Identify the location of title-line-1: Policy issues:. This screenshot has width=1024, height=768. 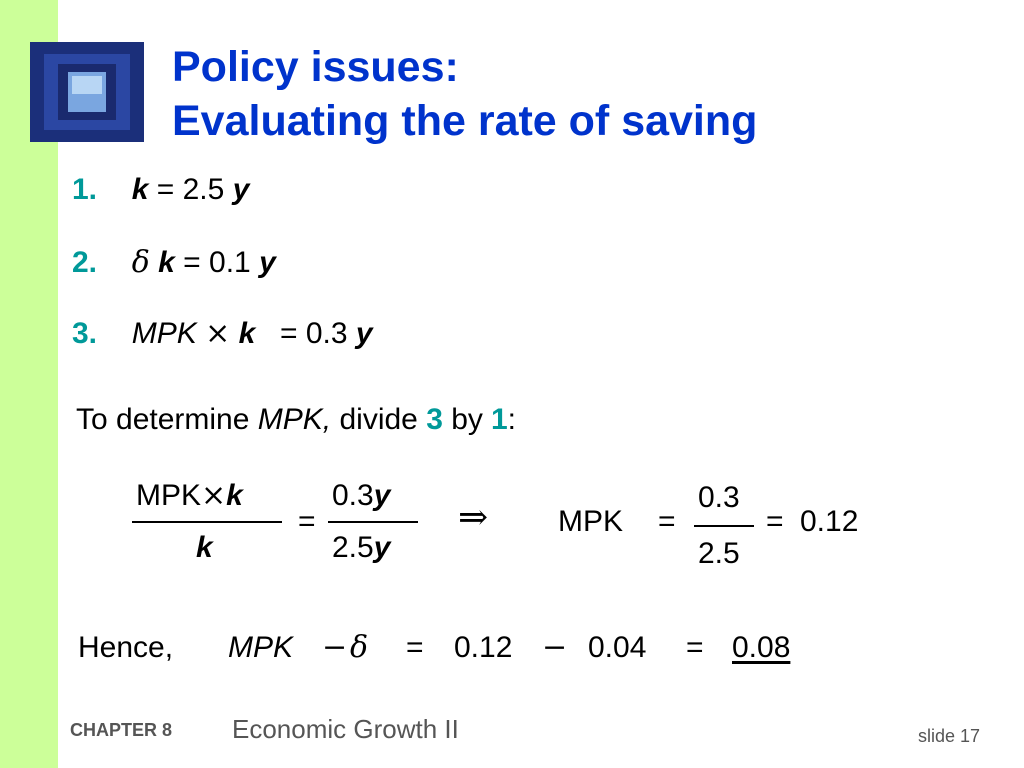
(315, 67).